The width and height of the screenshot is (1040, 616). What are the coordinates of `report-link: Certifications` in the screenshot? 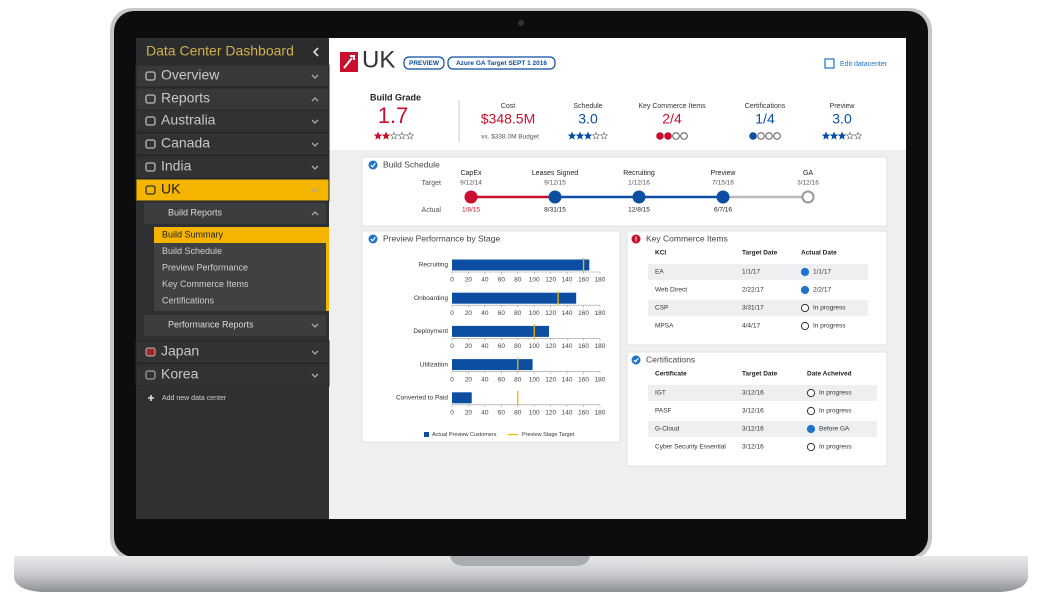 It's located at (188, 300).